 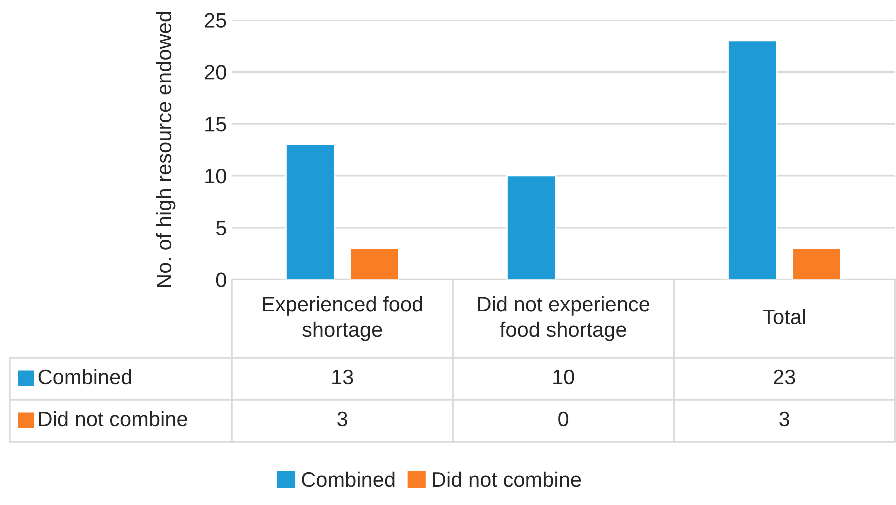 What do you see at coordinates (166, 150) in the screenshot?
I see `y-axis-title: No. of high resource endowed` at bounding box center [166, 150].